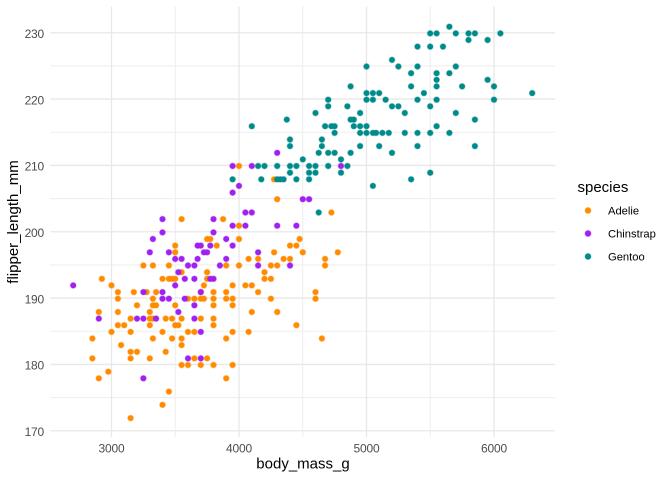  Describe the element at coordinates (35, 366) in the screenshot. I see `svg-text: 180` at that location.